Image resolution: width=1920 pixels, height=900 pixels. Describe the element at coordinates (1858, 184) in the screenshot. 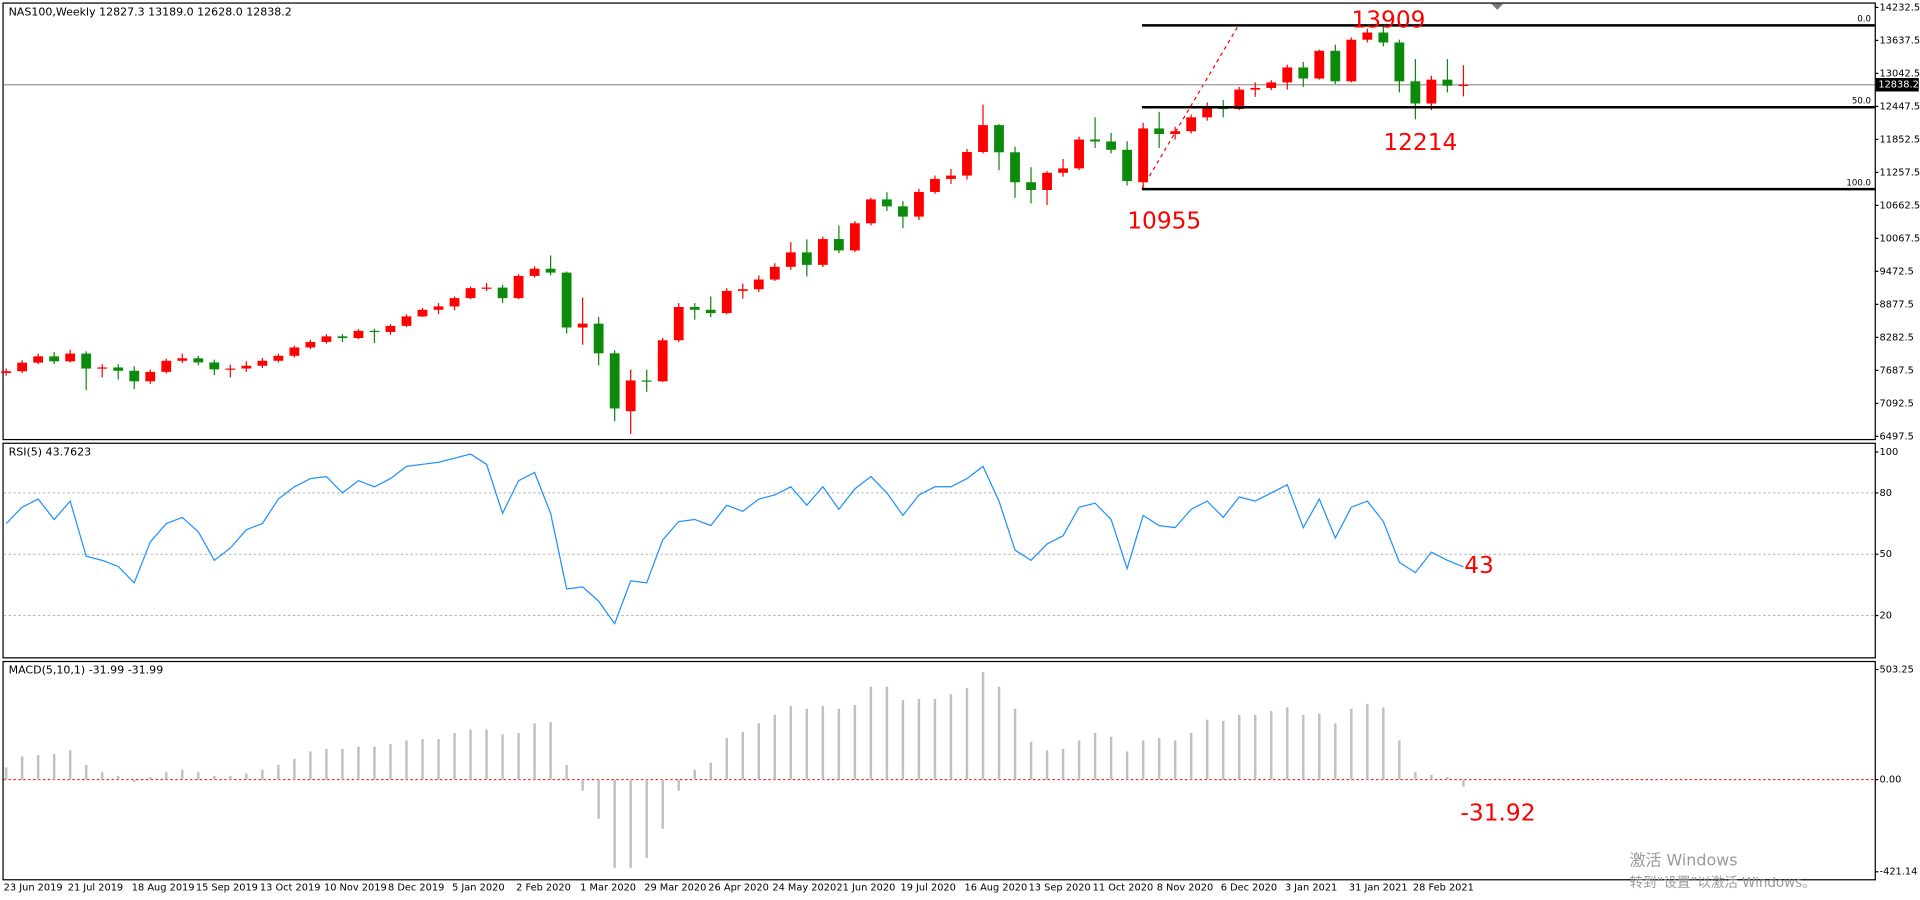

I see `fib-label: 100.0` at that location.